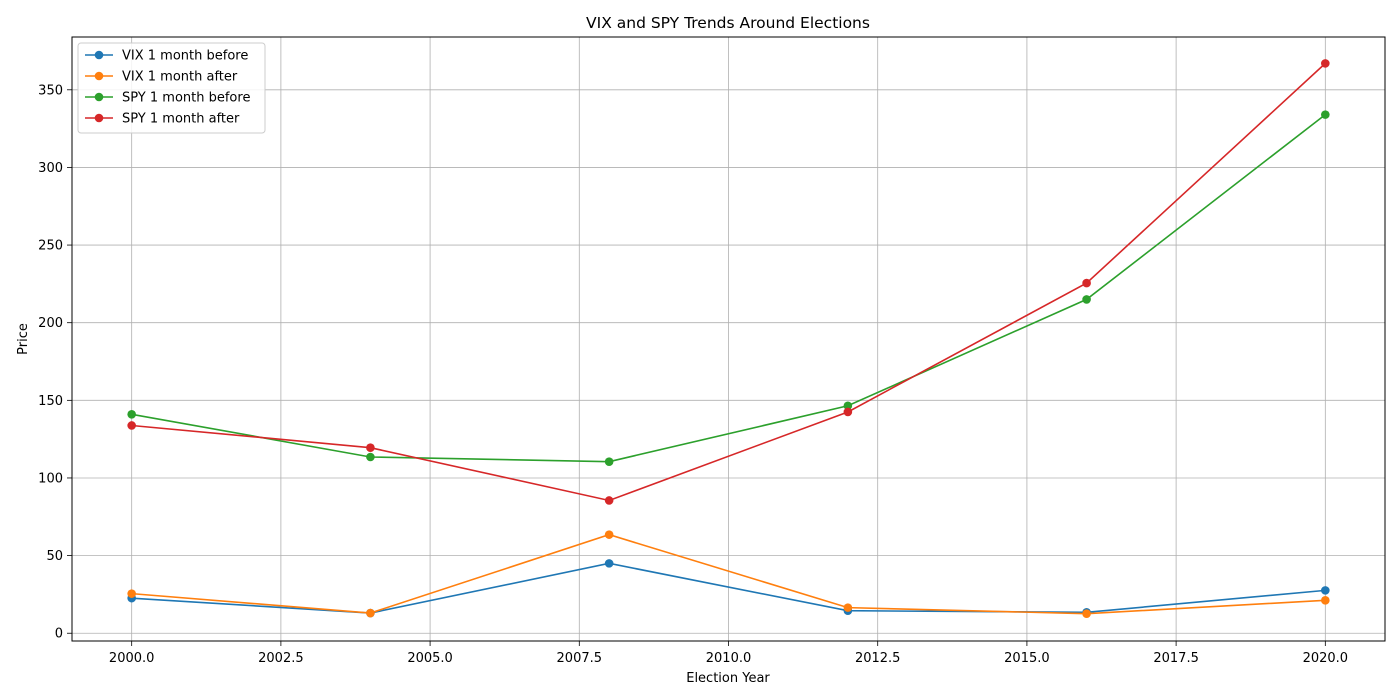 Image resolution: width=1400 pixels, height=700 pixels. Describe the element at coordinates (50, 323) in the screenshot. I see `y-tick-label: 200` at that location.